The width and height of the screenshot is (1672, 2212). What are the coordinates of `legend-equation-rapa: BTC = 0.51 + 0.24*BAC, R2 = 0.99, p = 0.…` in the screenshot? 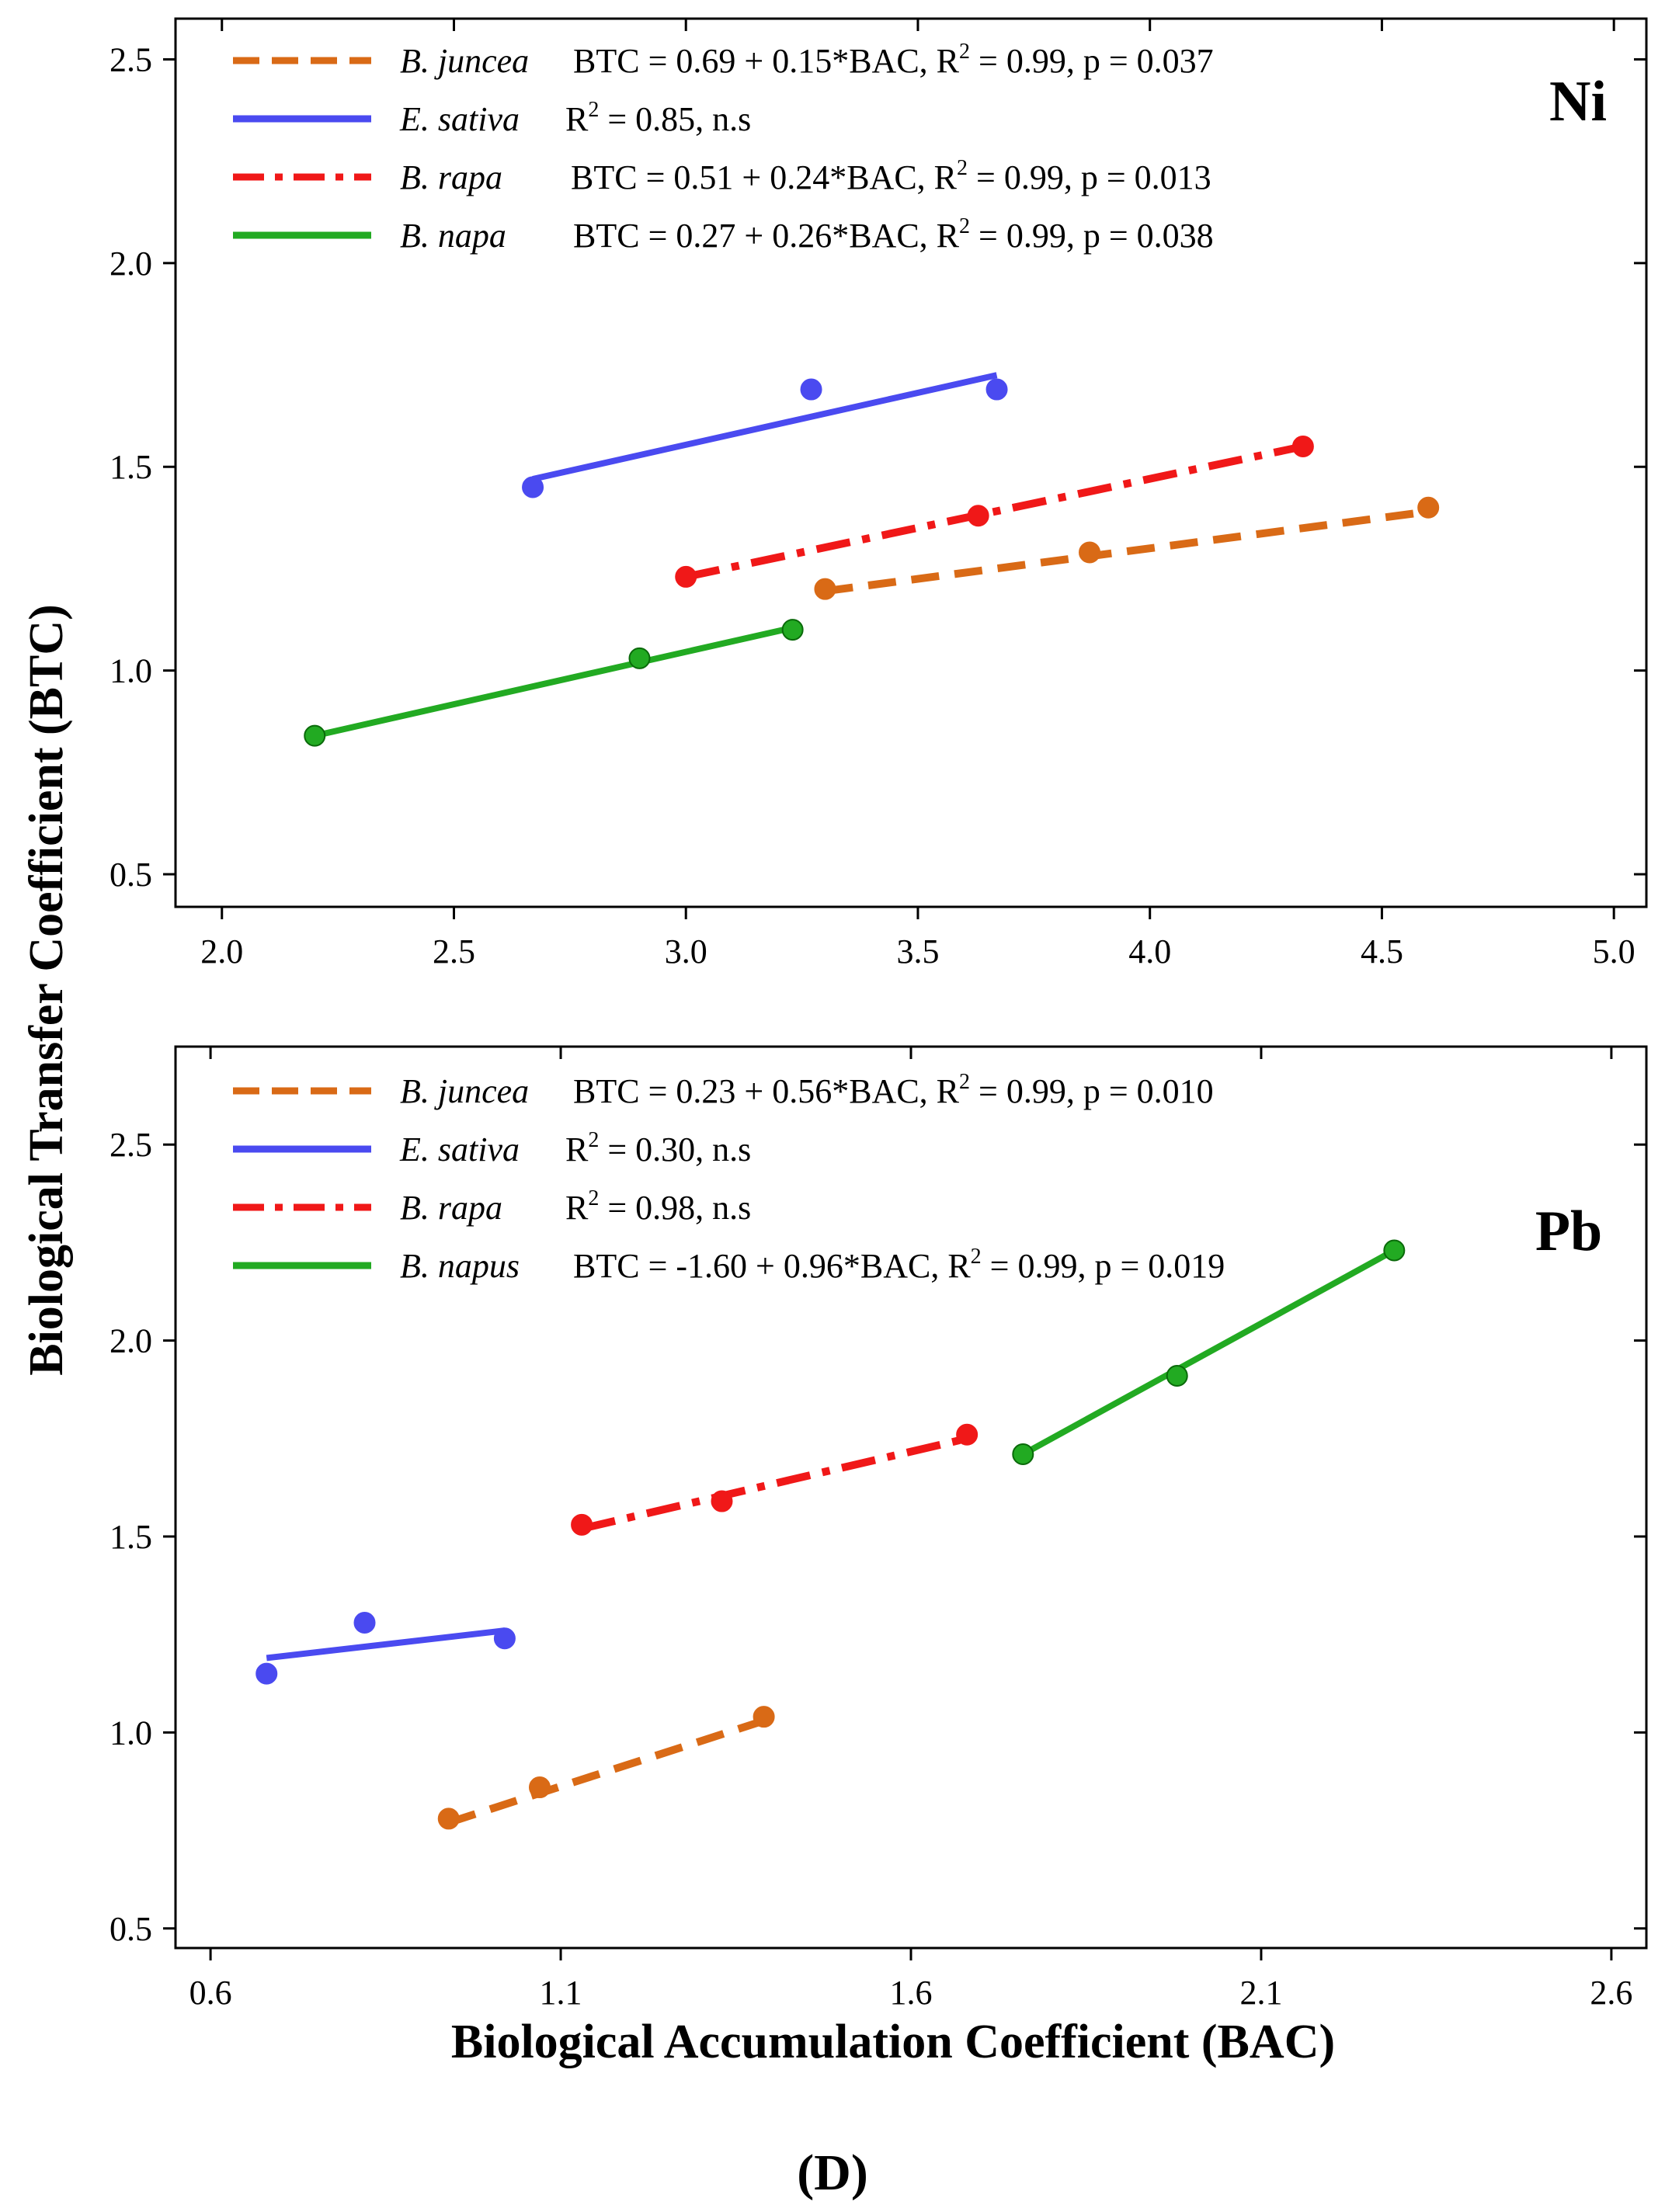 It's located at (891, 176).